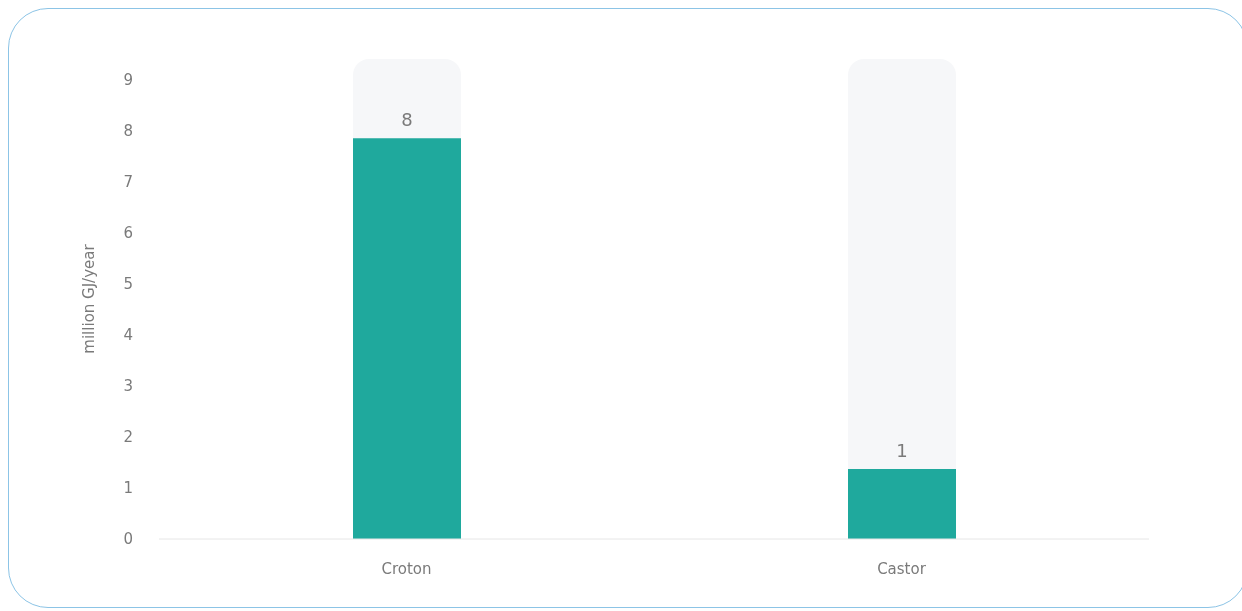 The width and height of the screenshot is (1242, 611). I want to click on y-tick-label: 4, so click(128, 335).